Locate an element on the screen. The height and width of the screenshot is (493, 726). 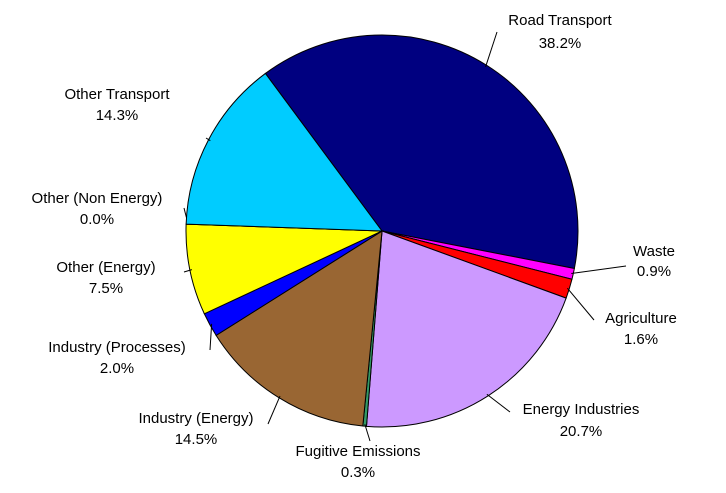
pie-slice is located at coordinates (466, 329).